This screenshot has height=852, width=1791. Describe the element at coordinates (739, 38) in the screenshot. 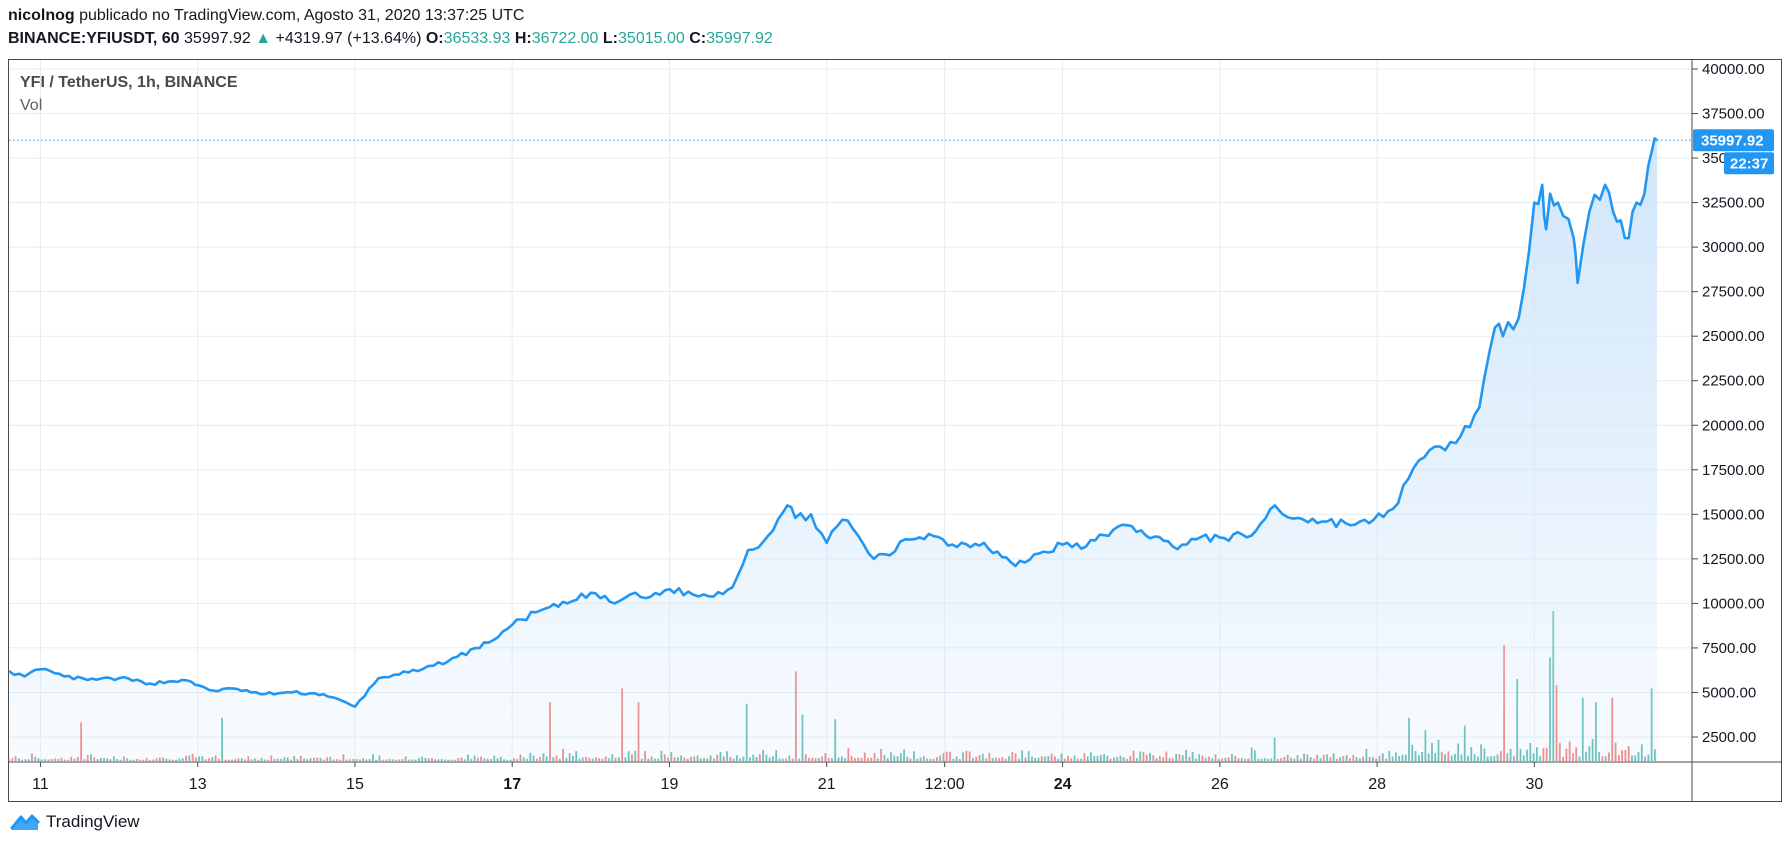

I see `close-value: 35997.92` at that location.